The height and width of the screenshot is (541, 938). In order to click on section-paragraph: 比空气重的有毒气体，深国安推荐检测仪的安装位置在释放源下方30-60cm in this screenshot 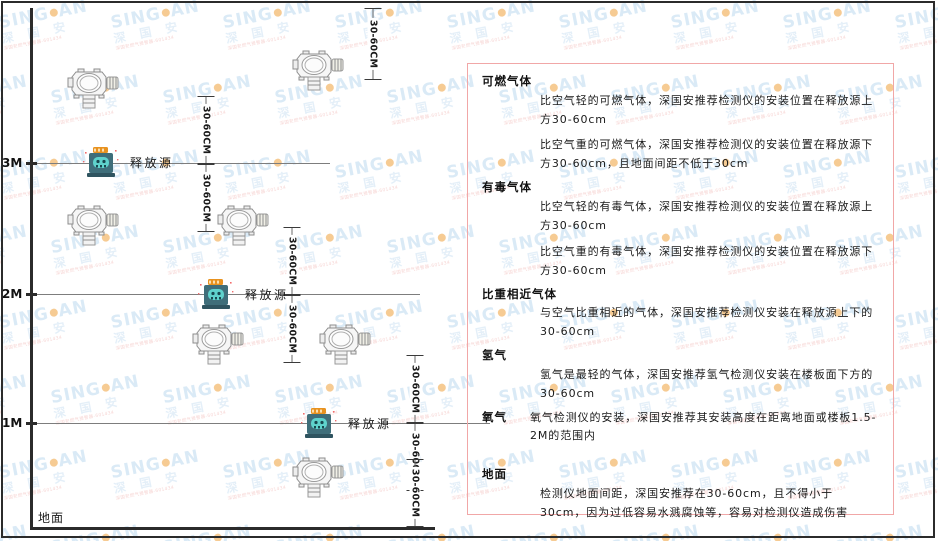, I will do `click(707, 260)`.